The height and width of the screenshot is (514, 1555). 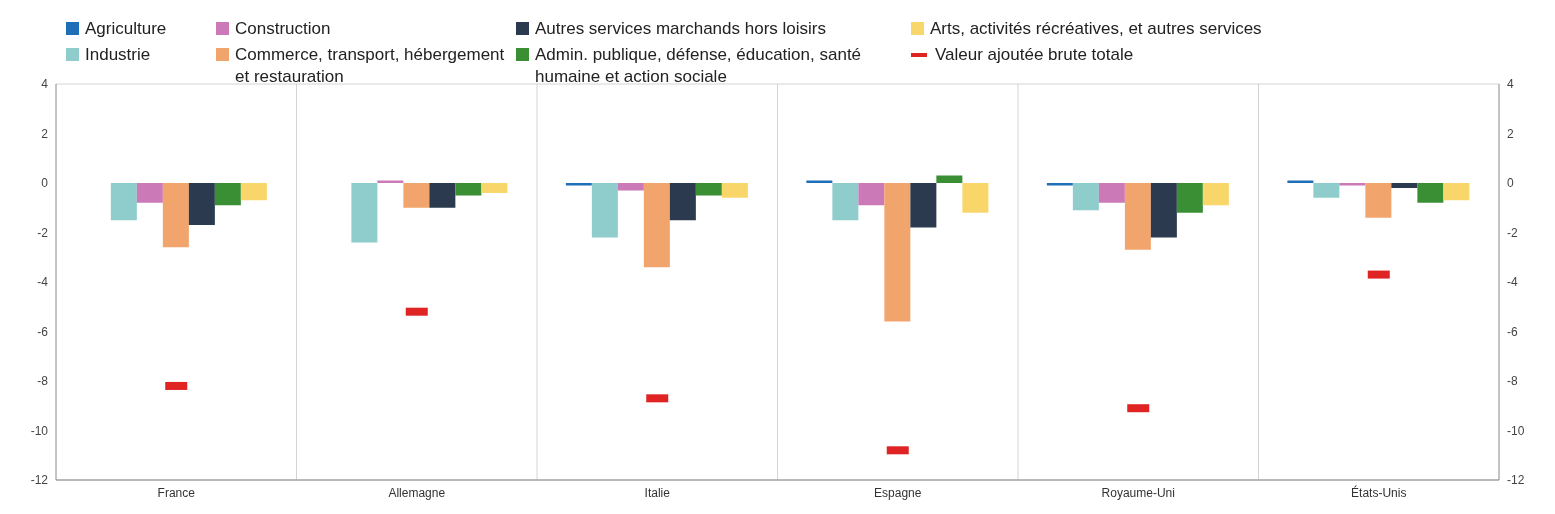 What do you see at coordinates (1034, 55) in the screenshot?
I see `legend-label: Valeur ajoutée brute totale` at bounding box center [1034, 55].